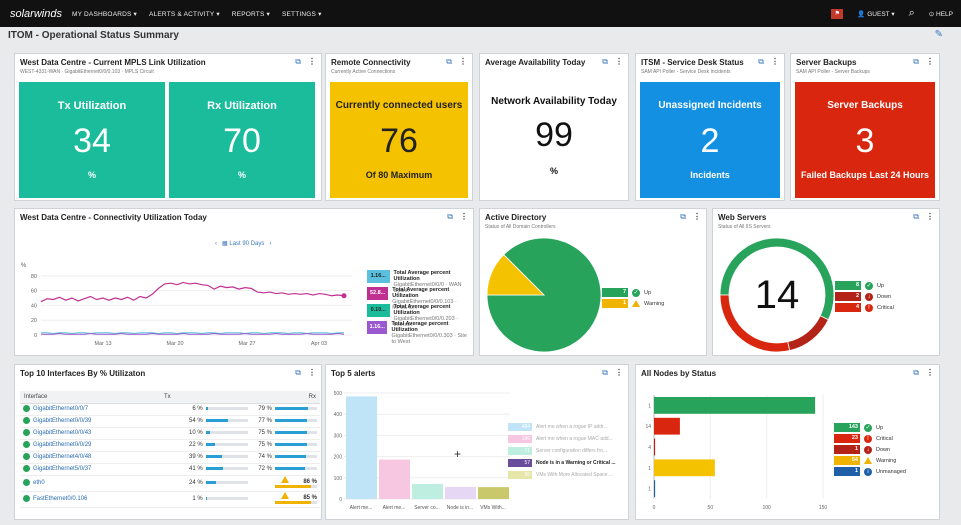 This screenshot has height=525, width=961. I want to click on col-tx: Tx, so click(205, 397).